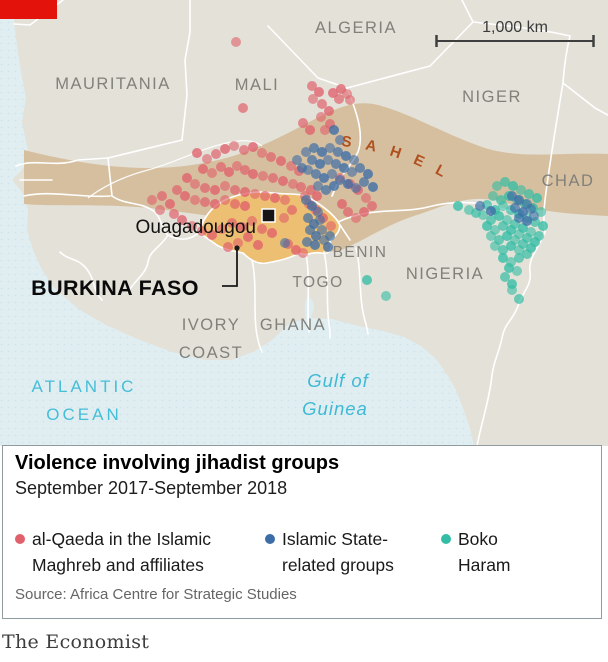 This screenshot has height=662, width=608. Describe the element at coordinates (409, 188) in the screenshot. I see `dots-islamic-state` at that location.